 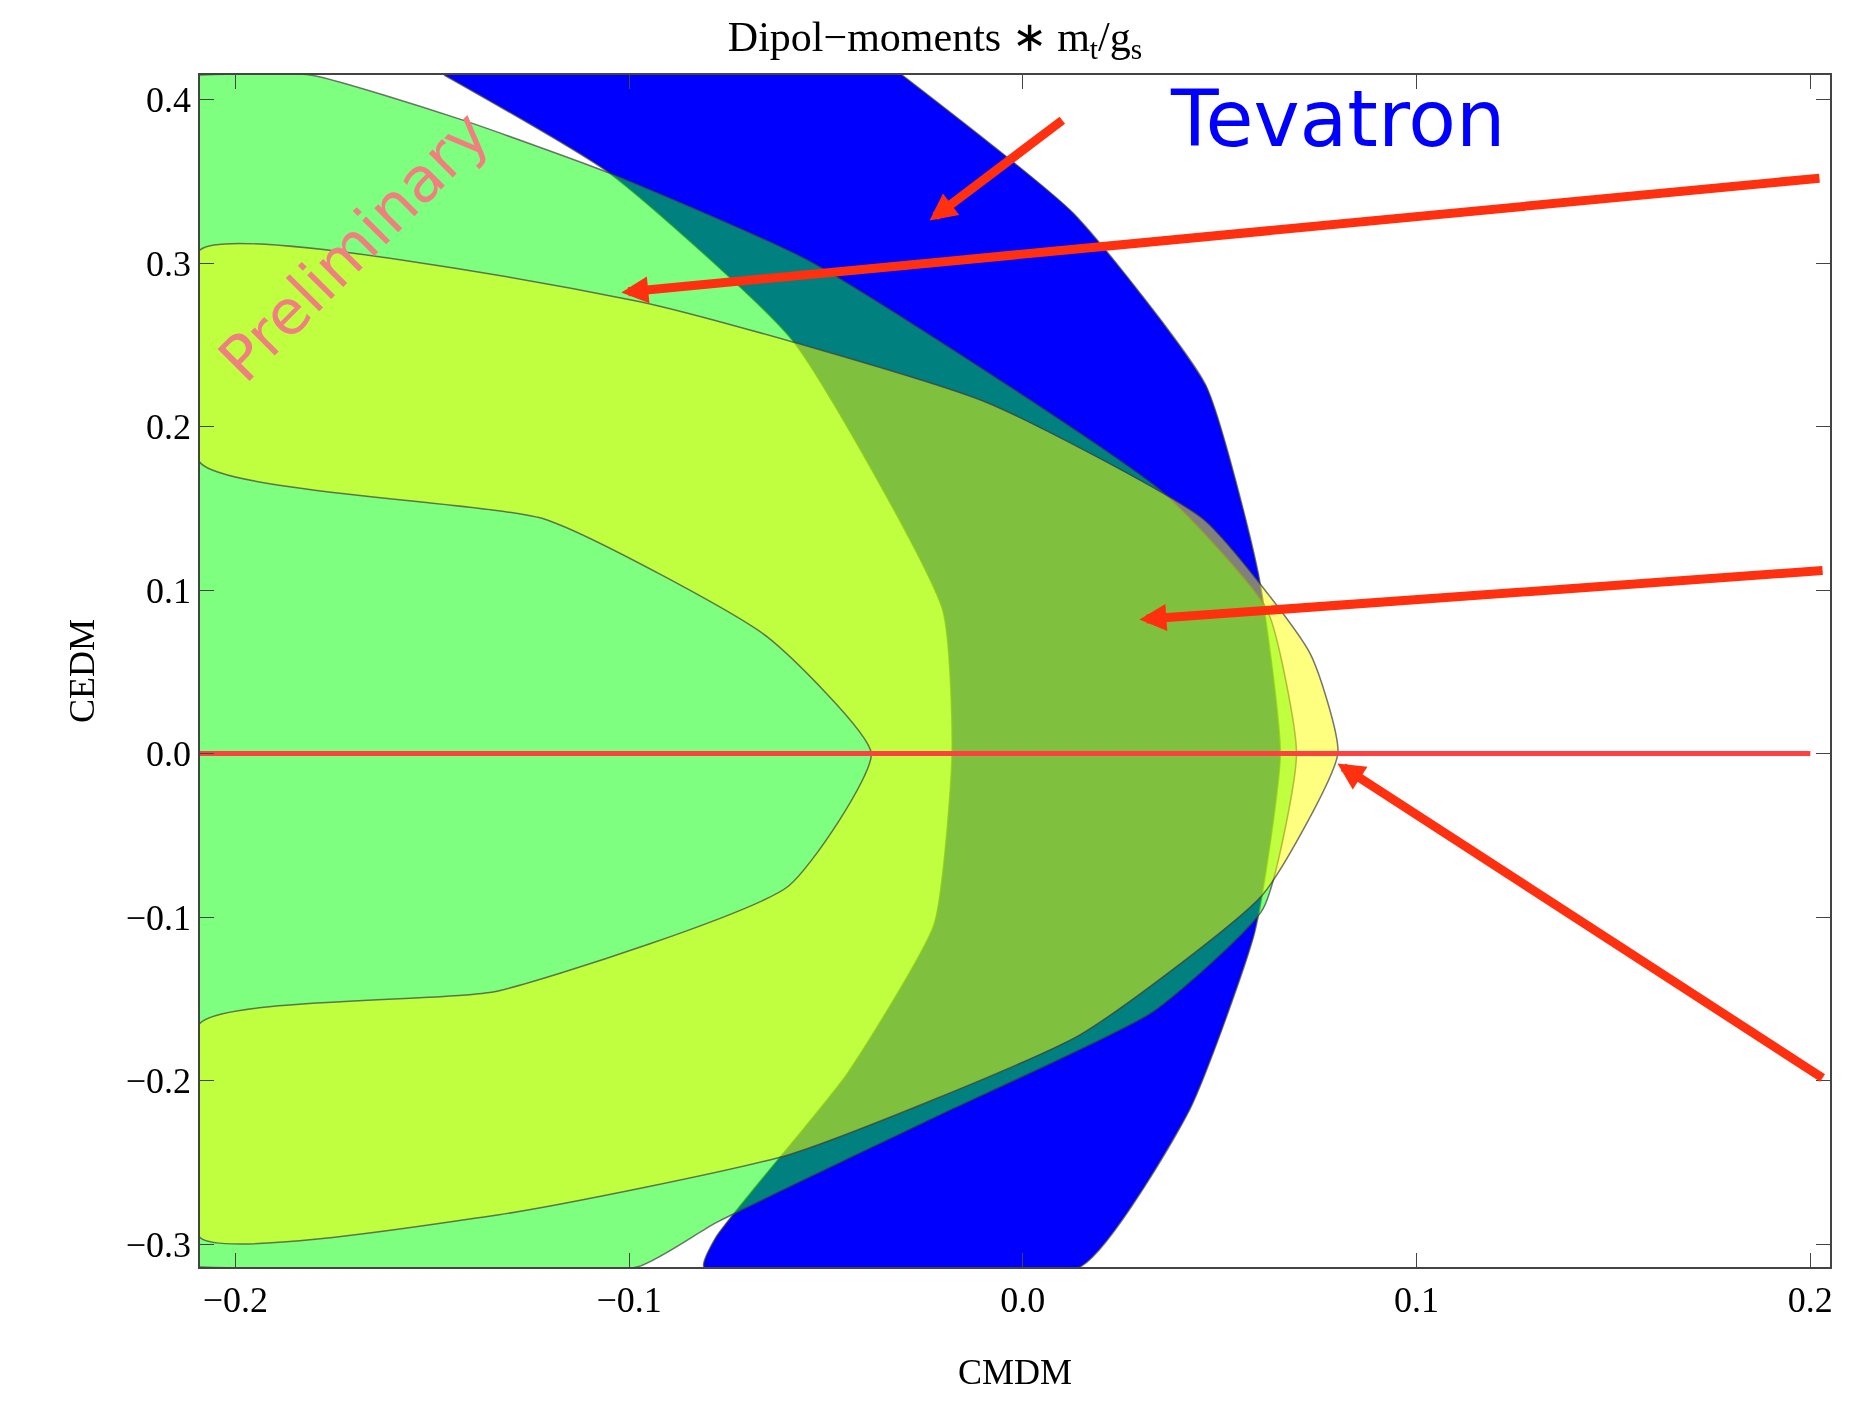 I want to click on y-tick-label: 0.1, so click(x=169, y=590).